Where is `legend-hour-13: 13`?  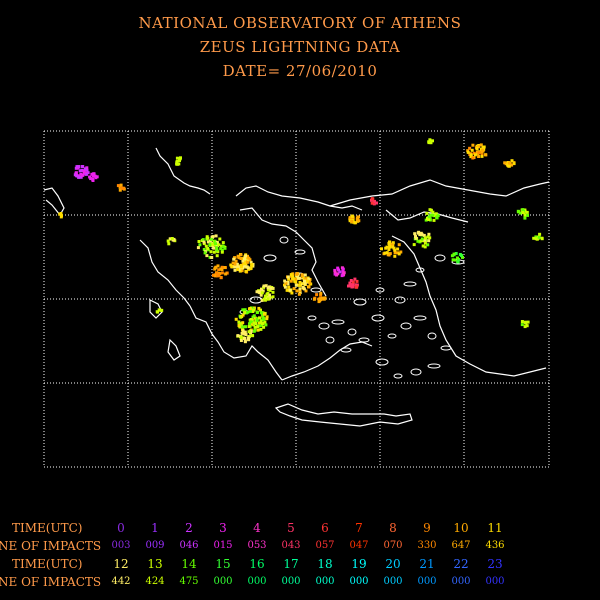 legend-hour-13: 13 is located at coordinates (155, 564).